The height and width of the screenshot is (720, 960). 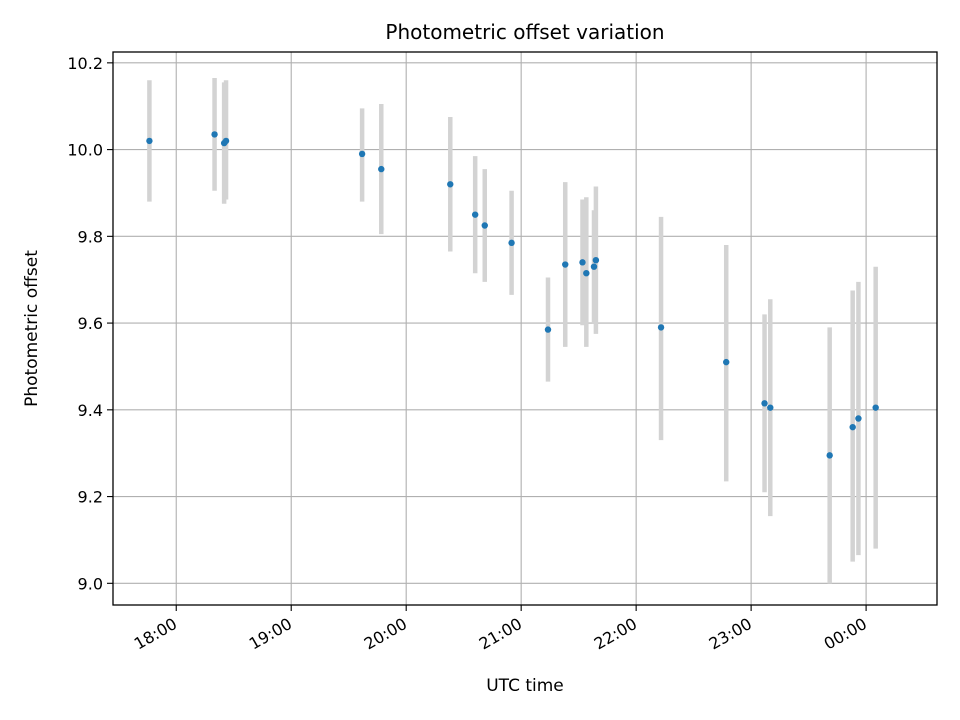 What do you see at coordinates (85, 150) in the screenshot?
I see `y-tick-label: 10.0` at bounding box center [85, 150].